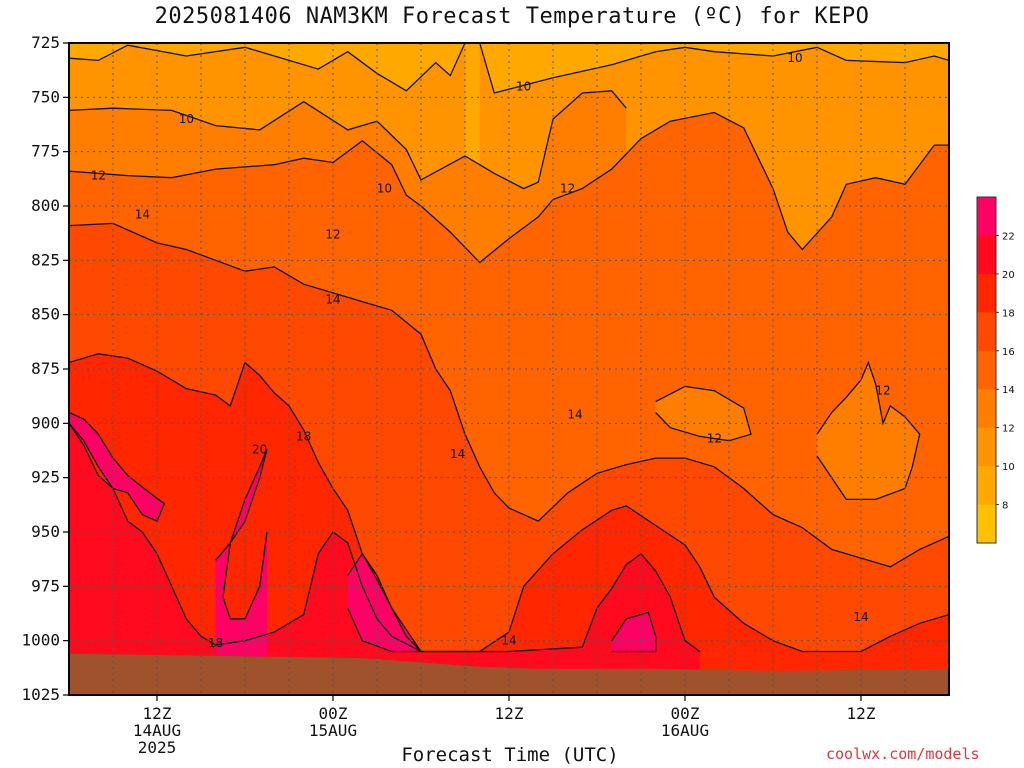 Image resolution: width=1024 pixels, height=768 pixels. I want to click on colorbar-tick-label: 12, so click(1008, 429).